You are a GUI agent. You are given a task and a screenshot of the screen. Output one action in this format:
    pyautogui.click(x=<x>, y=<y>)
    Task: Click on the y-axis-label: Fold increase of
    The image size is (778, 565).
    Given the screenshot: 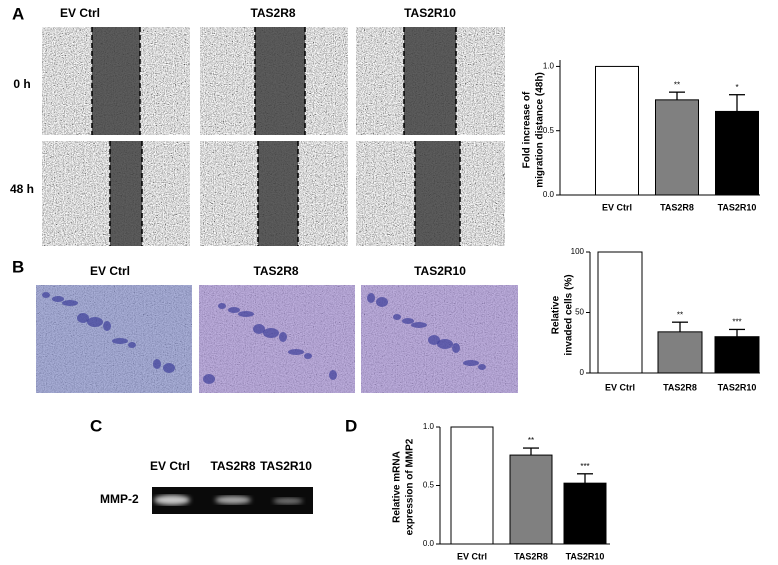 What is the action you would take?
    pyautogui.click(x=527, y=129)
    